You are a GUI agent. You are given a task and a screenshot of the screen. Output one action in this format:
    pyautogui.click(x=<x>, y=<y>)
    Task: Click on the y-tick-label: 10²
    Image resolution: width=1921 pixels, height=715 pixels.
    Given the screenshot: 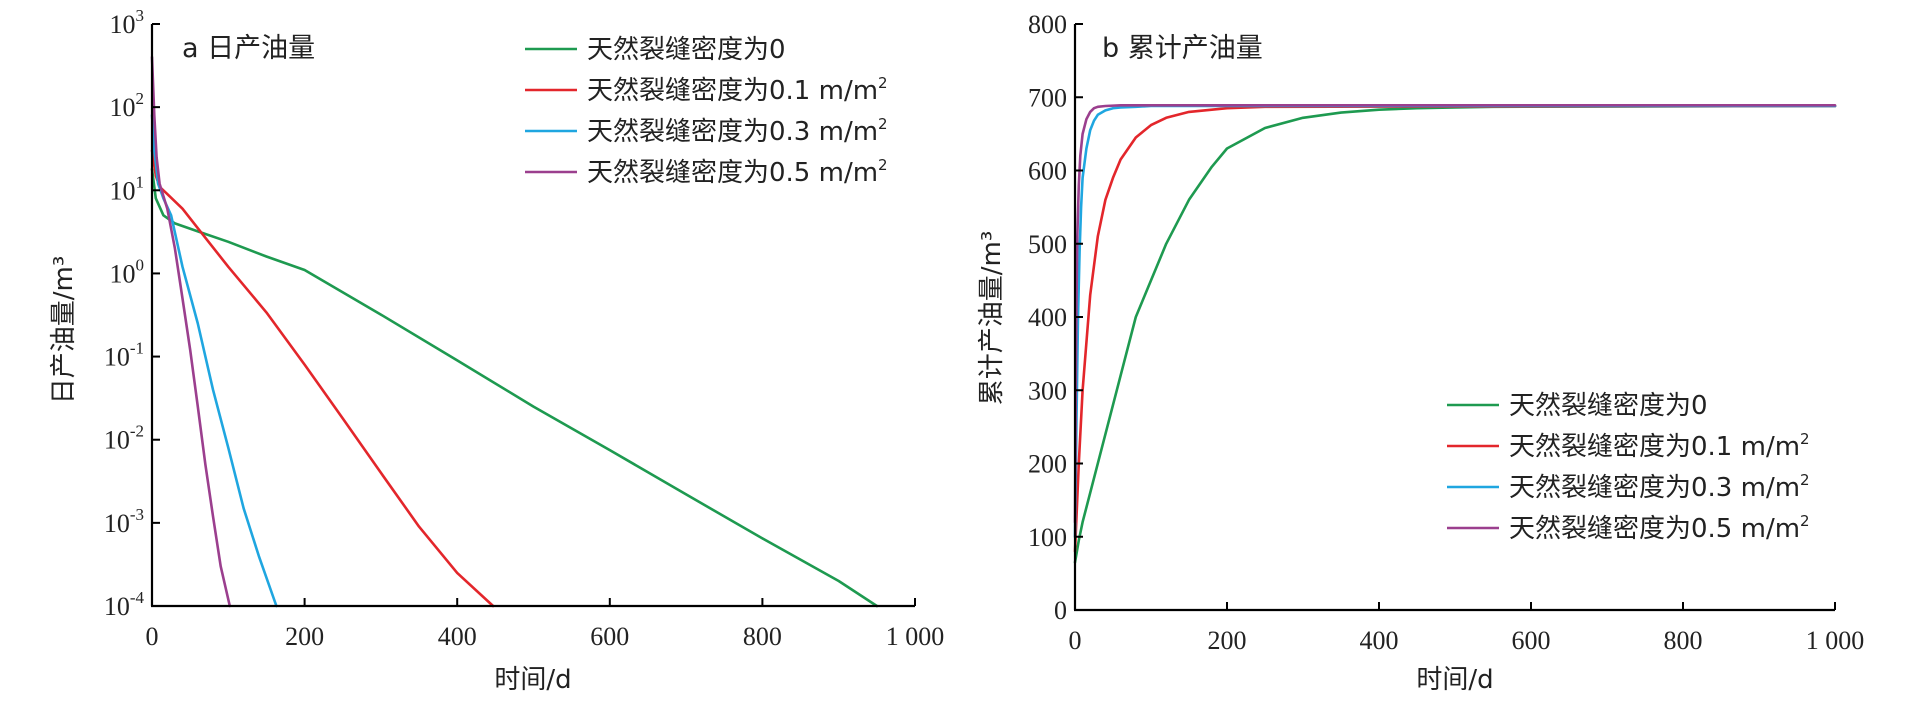 What is the action you would take?
    pyautogui.click(x=127, y=105)
    